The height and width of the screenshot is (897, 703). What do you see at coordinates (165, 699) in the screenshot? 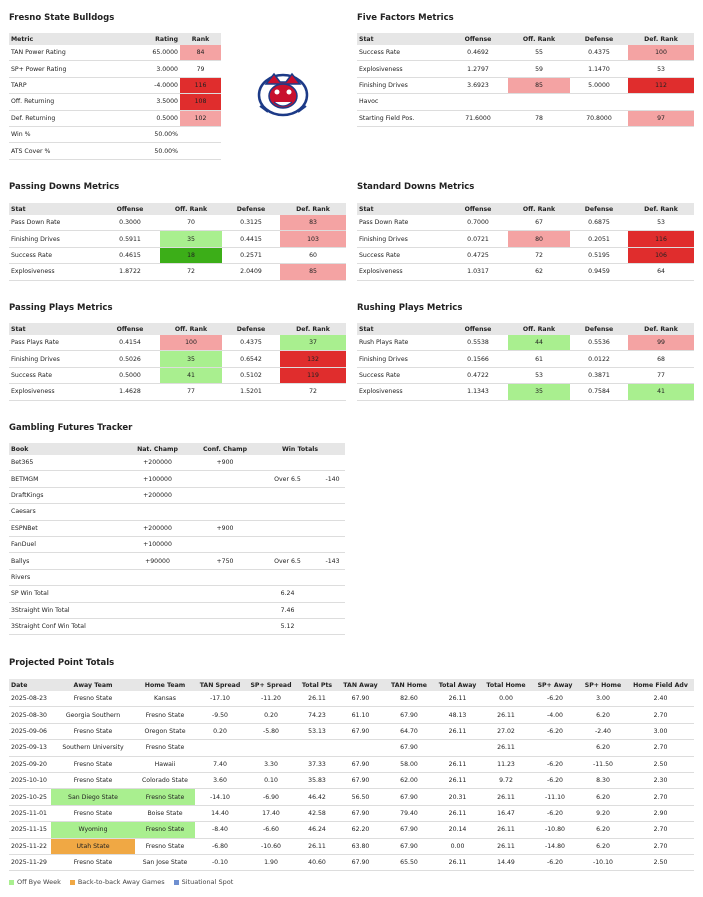
I see `table-cell: Kansas` at bounding box center [165, 699].